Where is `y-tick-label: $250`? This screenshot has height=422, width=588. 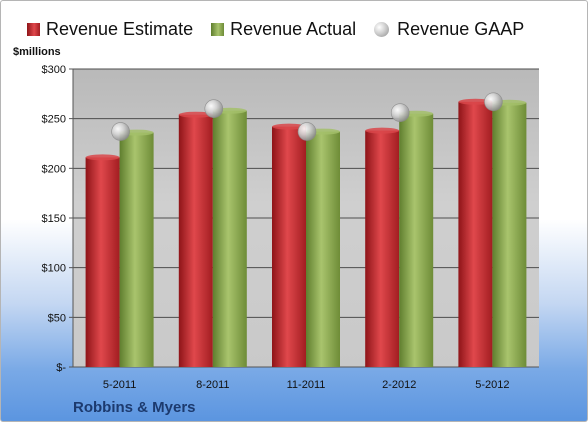 y-tick-label: $250 is located at coordinates (54, 120).